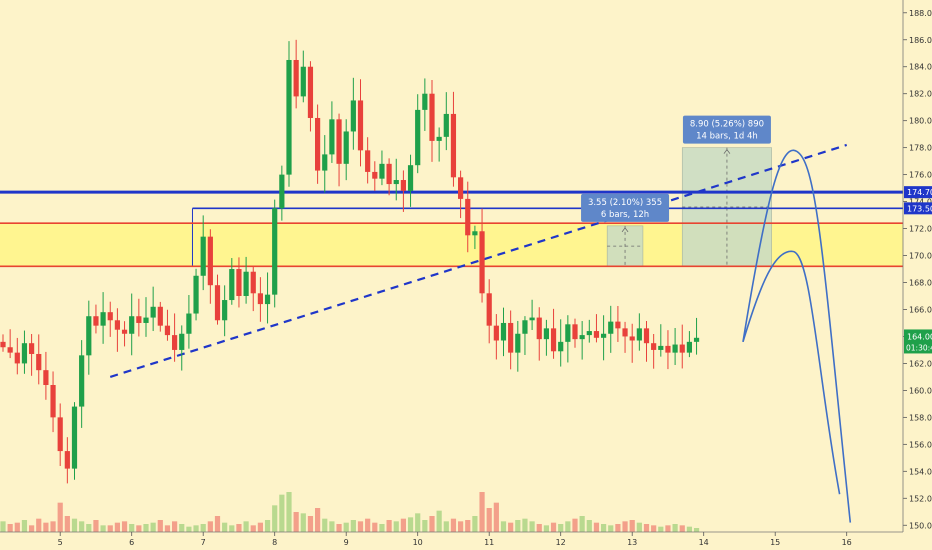 This screenshot has height=550, width=932. I want to click on measurement-boxes, so click(689, 207).